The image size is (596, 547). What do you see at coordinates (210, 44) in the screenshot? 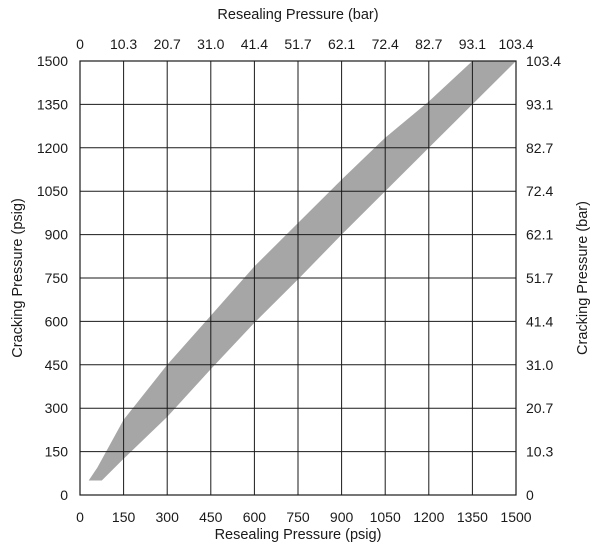
I see `x2-tick-label: 31.0` at bounding box center [210, 44].